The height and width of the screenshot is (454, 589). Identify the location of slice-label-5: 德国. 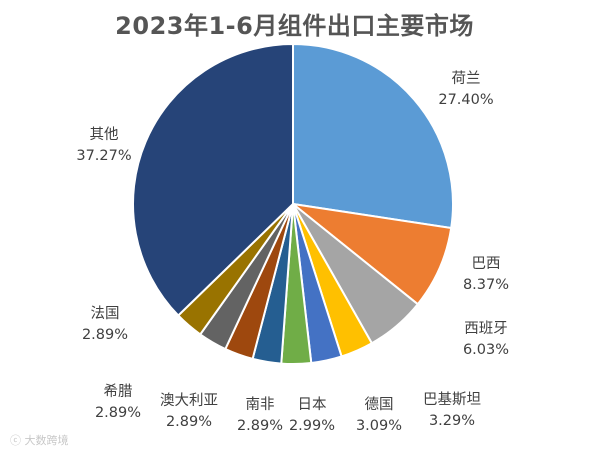
(379, 404).